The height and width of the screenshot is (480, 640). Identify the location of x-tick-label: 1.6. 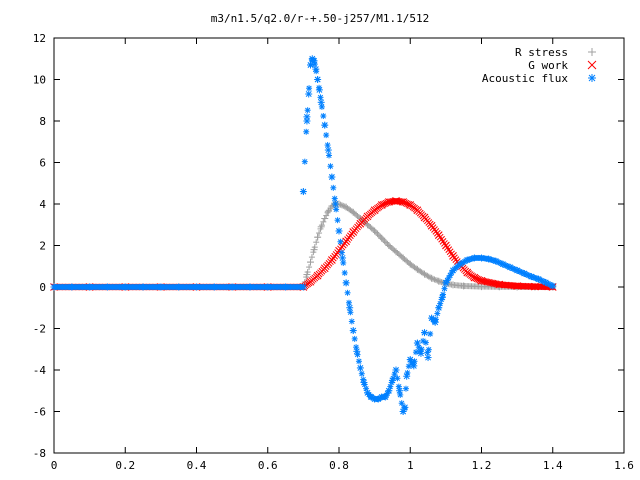
(624, 465).